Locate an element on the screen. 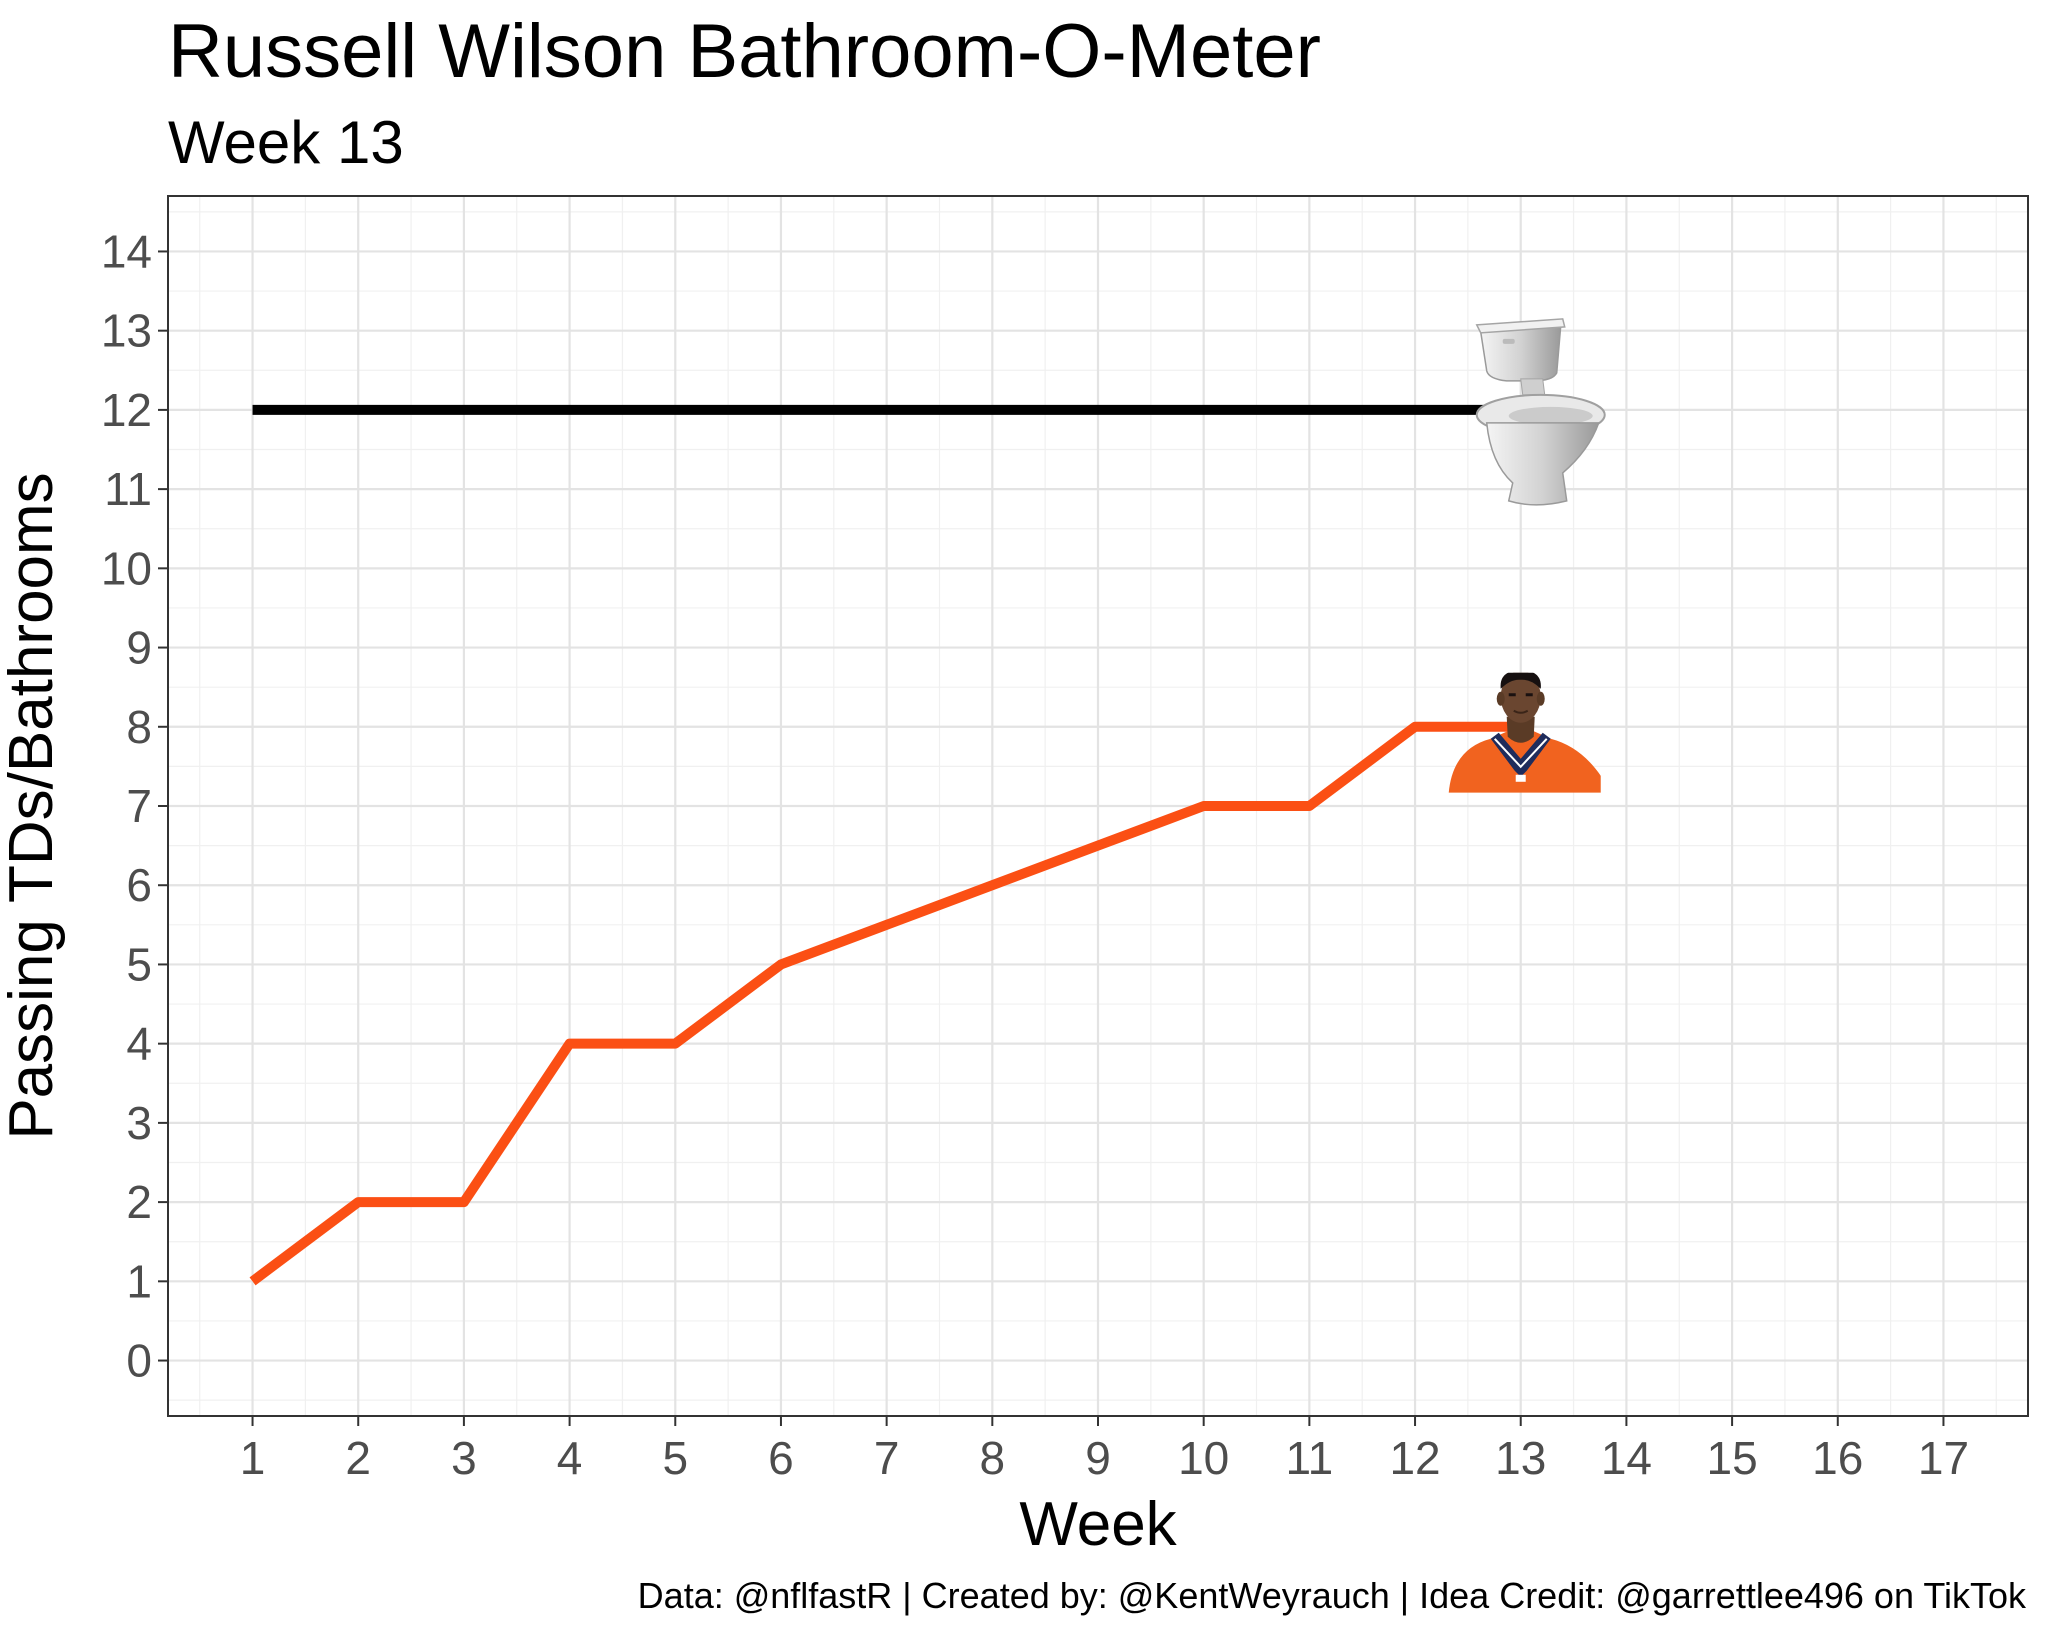  x-tick-label: 14 is located at coordinates (1626, 1458).